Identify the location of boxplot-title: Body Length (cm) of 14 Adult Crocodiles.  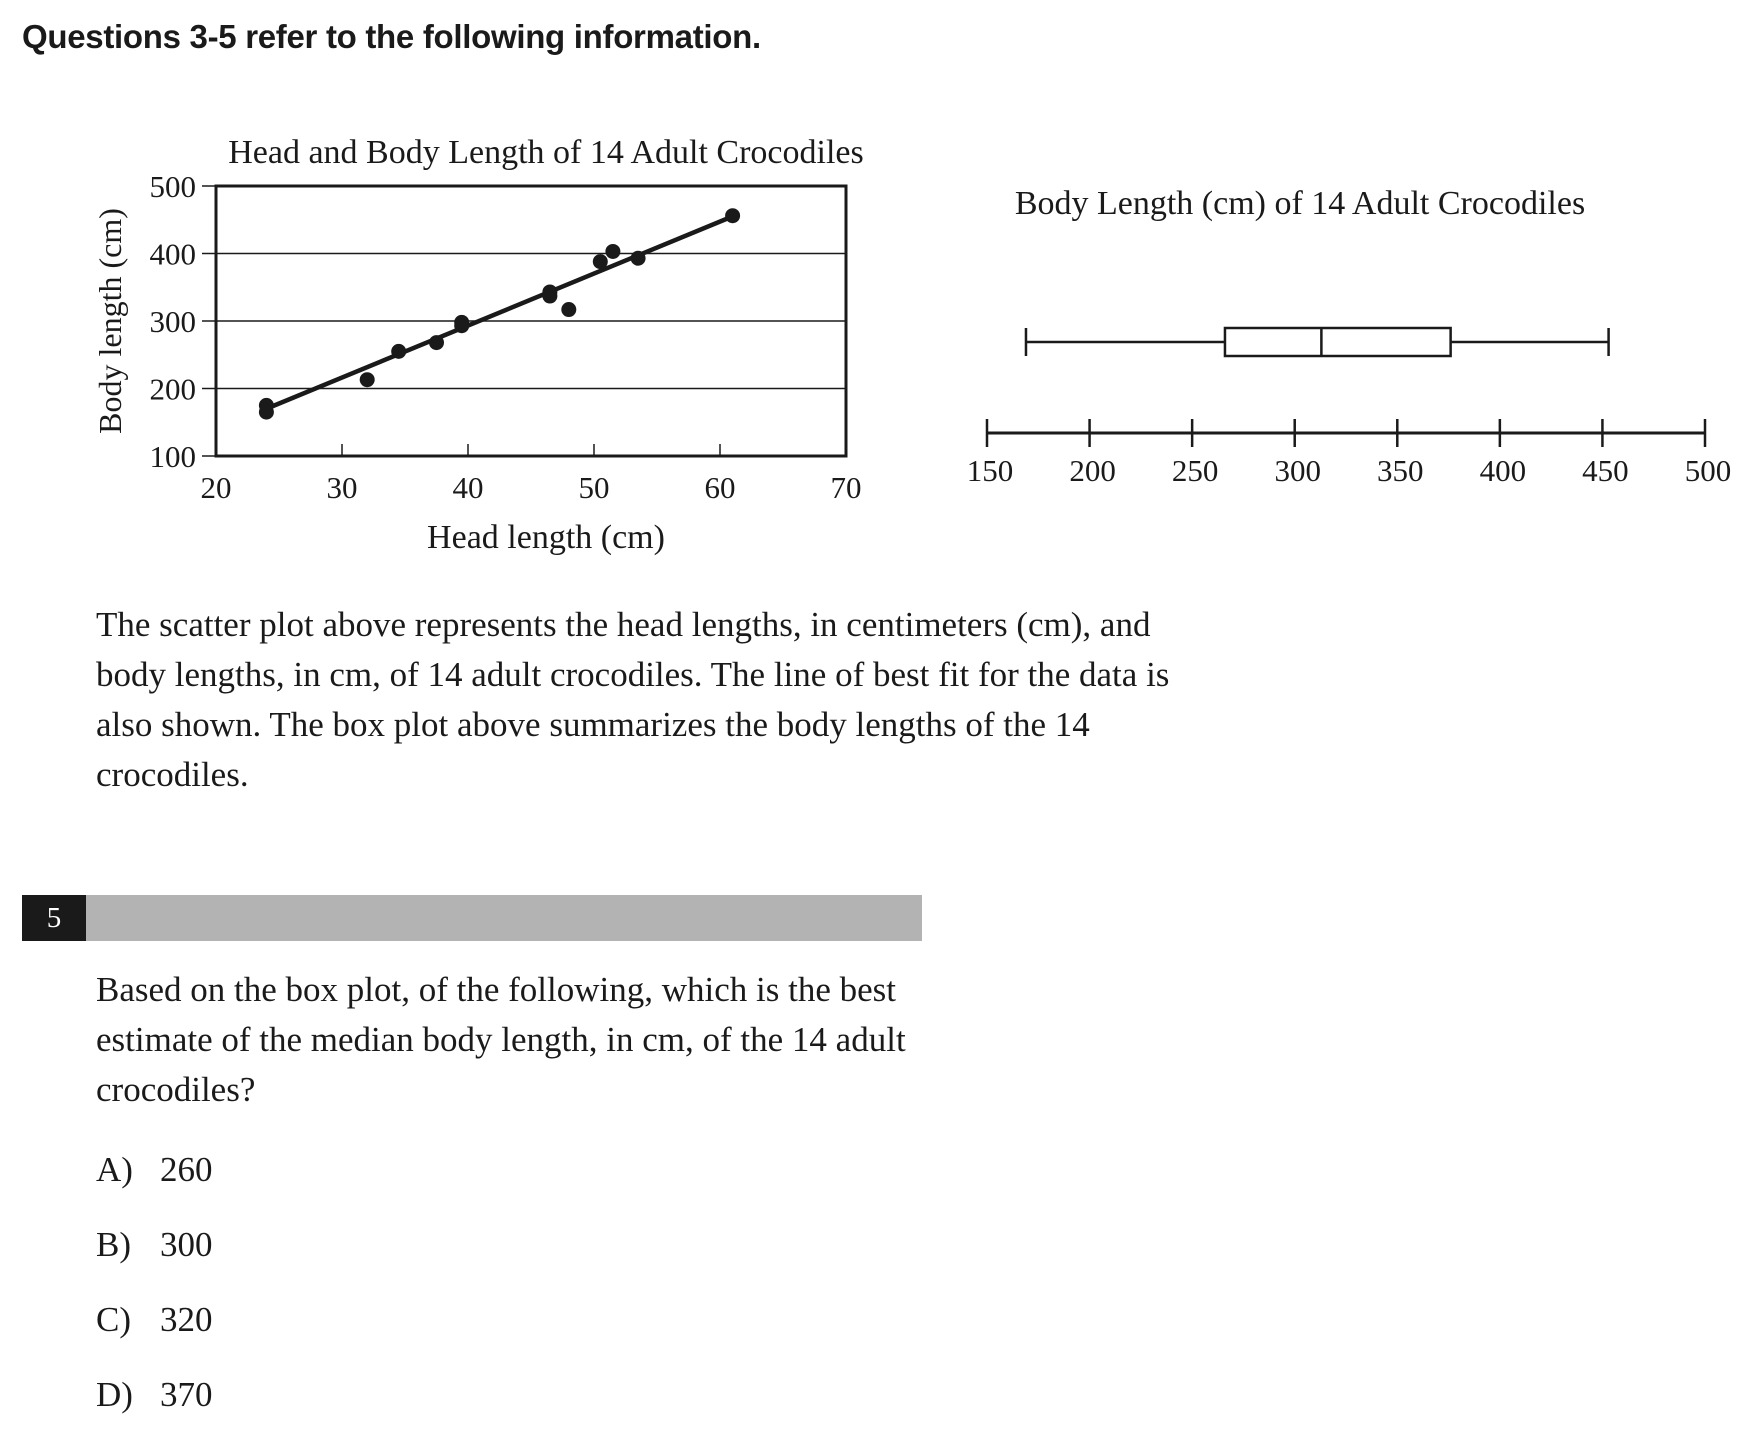
(1300, 203).